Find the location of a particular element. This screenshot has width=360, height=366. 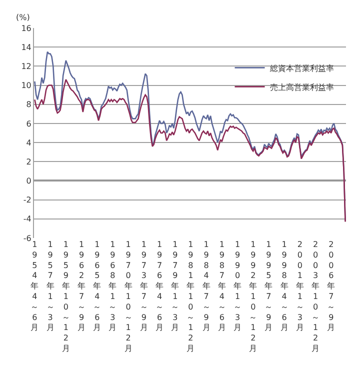

category-label: 2003年10～12月 is located at coordinates (316, 296).